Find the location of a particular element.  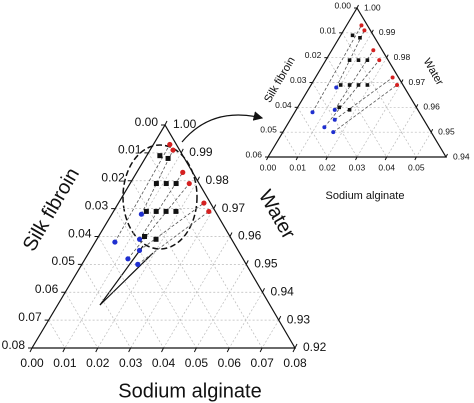

tick-label: 0.08 is located at coordinates (14, 345).